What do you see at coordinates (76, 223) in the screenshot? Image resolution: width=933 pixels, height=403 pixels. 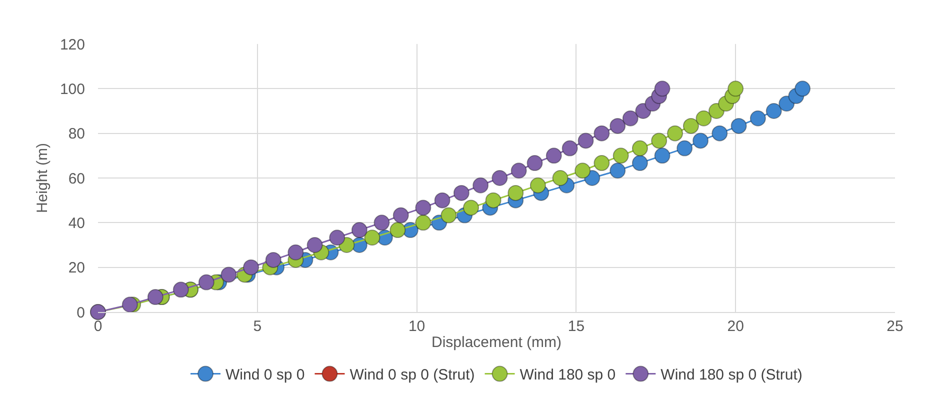 I see `y-tick-label: 40` at bounding box center [76, 223].